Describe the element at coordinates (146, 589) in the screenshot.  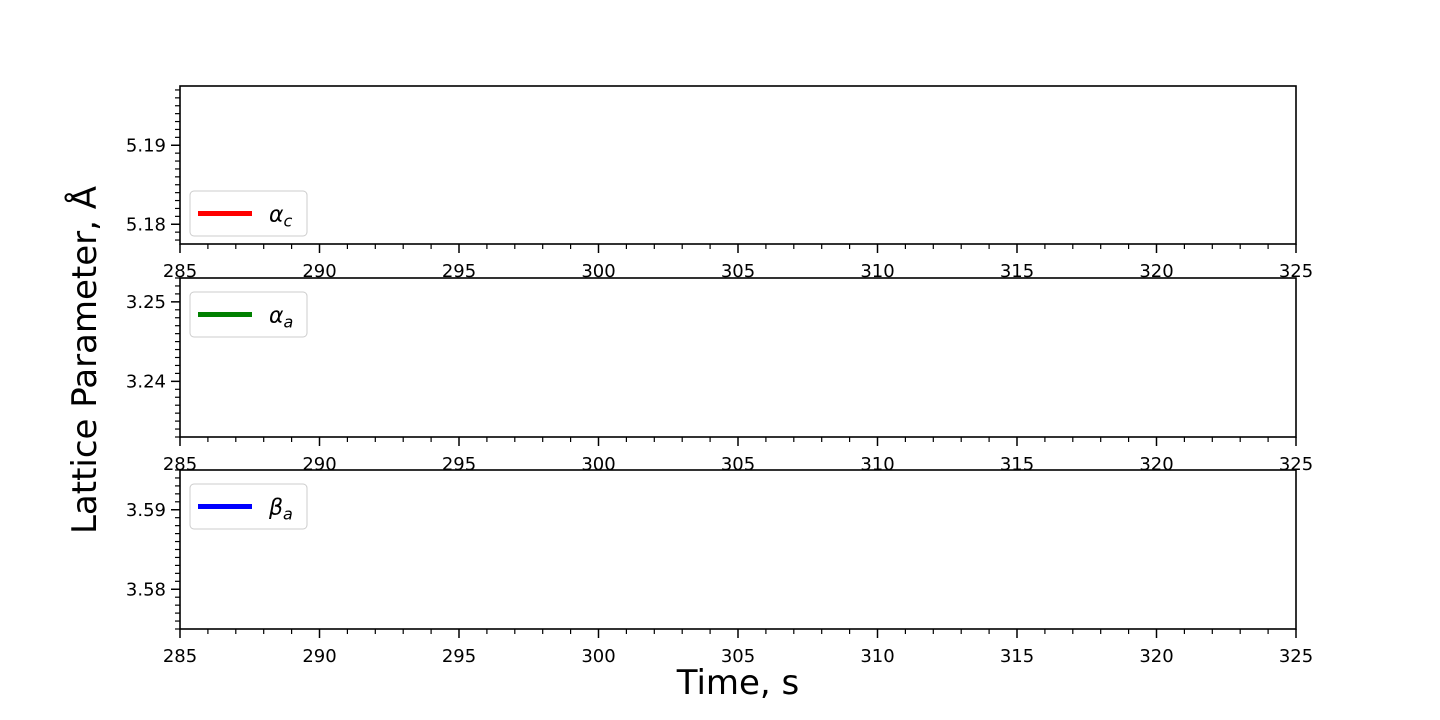
I see `y-tick-label: 3.58` at that location.